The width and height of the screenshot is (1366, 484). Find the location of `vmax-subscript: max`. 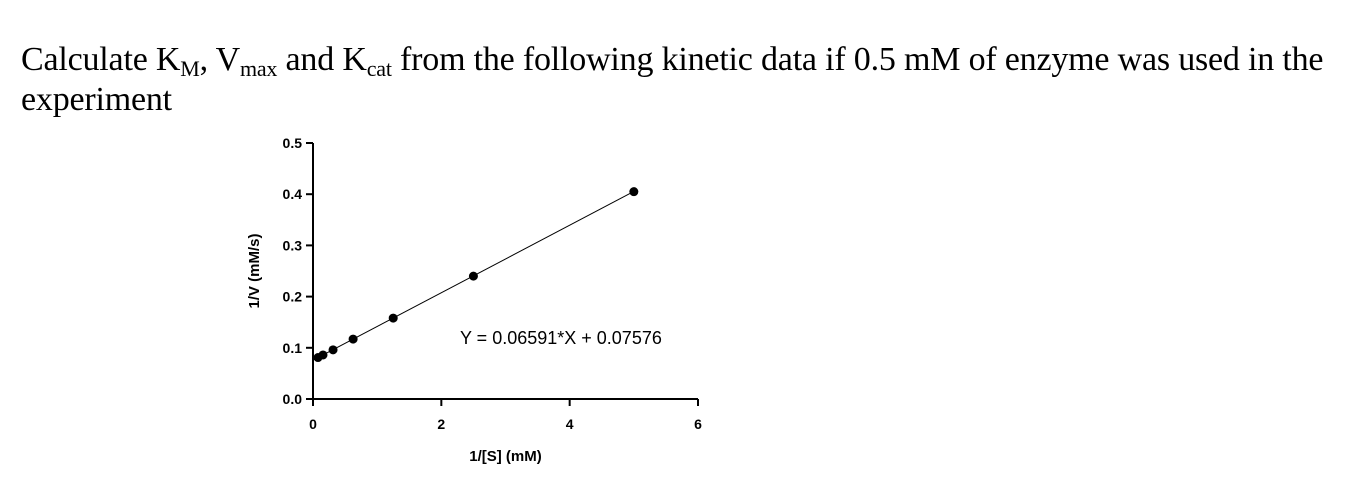

vmax-subscript: max is located at coordinates (258, 68).